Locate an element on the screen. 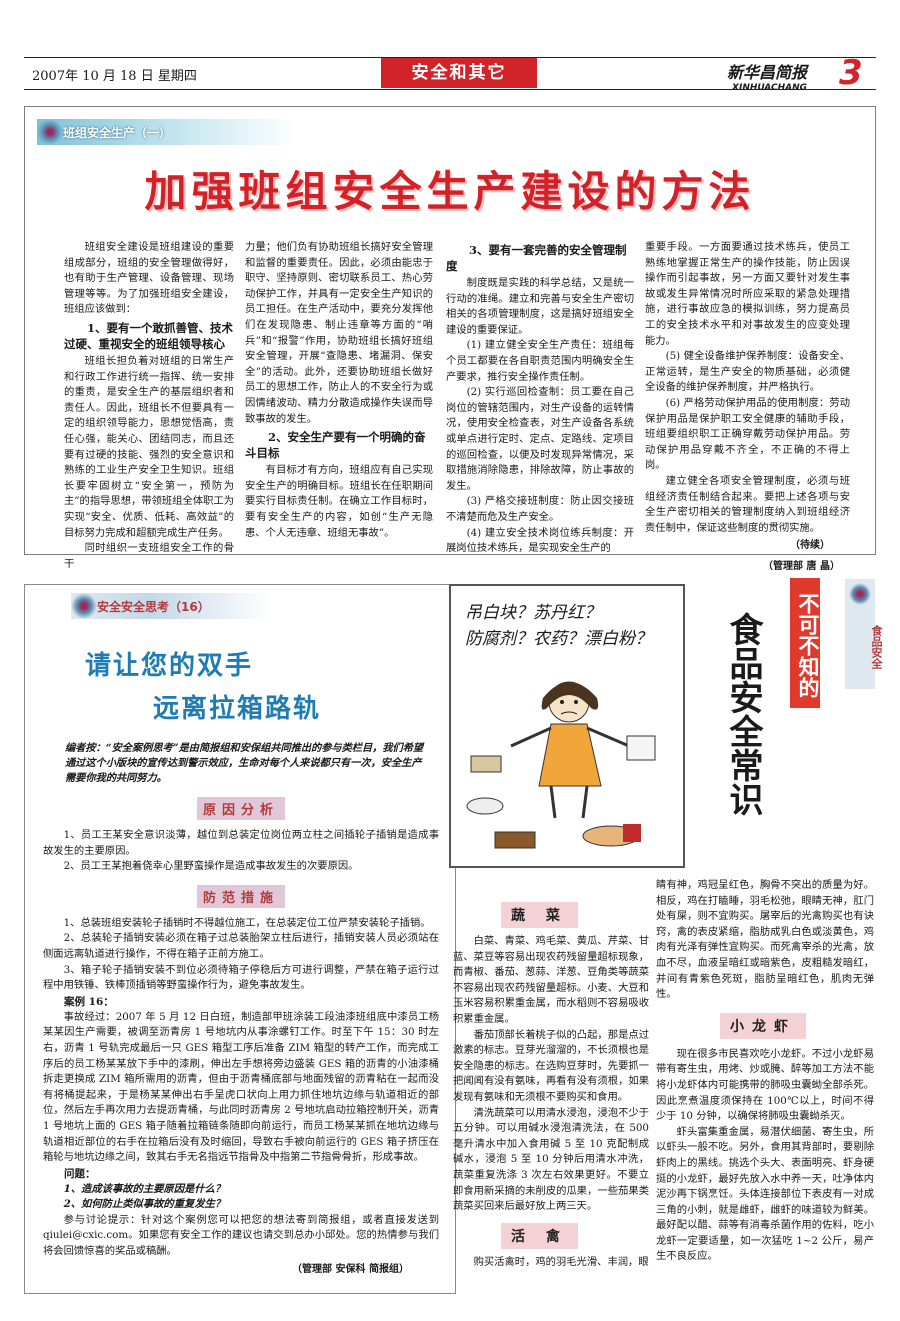  case-title-line2: 远离拉箱路轨 is located at coordinates (237, 709).